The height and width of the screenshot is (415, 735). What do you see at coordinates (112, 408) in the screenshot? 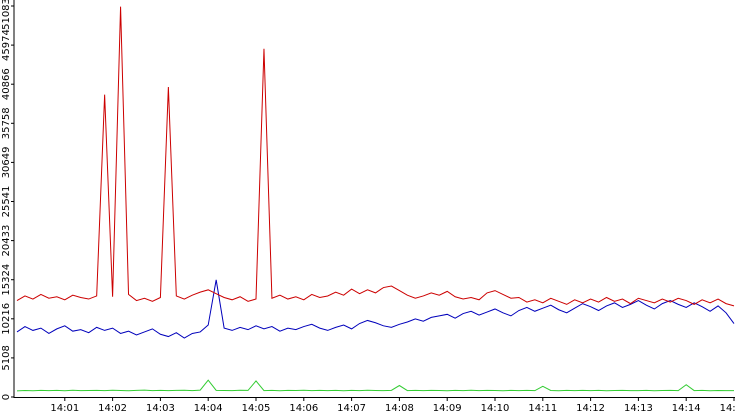
I see `x-tick-label: 14:02` at bounding box center [112, 408].